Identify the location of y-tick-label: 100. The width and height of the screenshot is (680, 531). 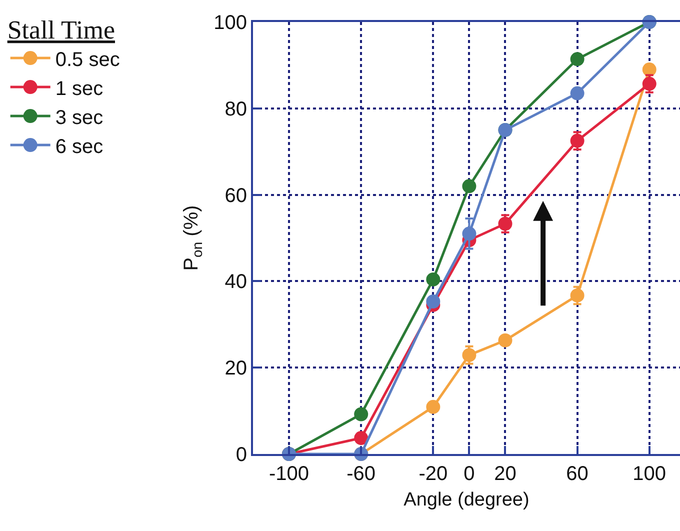
(230, 23).